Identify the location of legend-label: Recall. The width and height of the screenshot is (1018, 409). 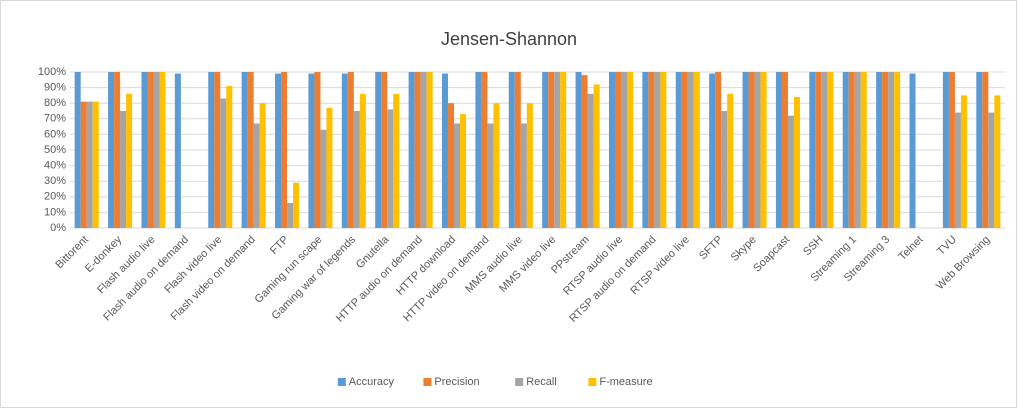
(541, 382).